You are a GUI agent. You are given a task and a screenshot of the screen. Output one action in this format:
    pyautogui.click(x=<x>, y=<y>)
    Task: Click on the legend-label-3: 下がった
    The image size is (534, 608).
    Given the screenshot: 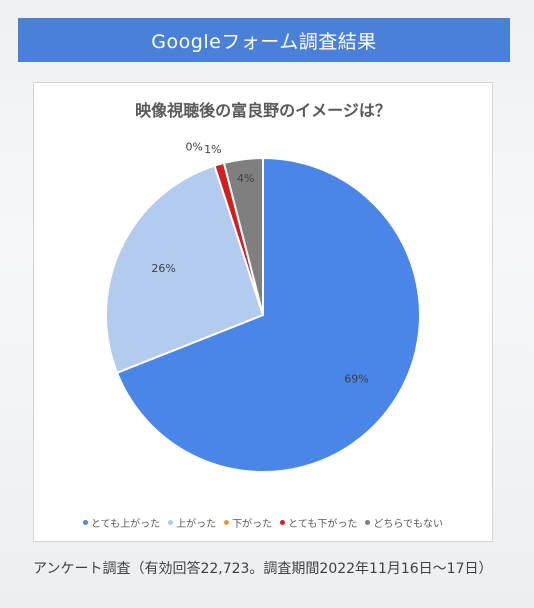 What is the action you would take?
    pyautogui.click(x=252, y=524)
    